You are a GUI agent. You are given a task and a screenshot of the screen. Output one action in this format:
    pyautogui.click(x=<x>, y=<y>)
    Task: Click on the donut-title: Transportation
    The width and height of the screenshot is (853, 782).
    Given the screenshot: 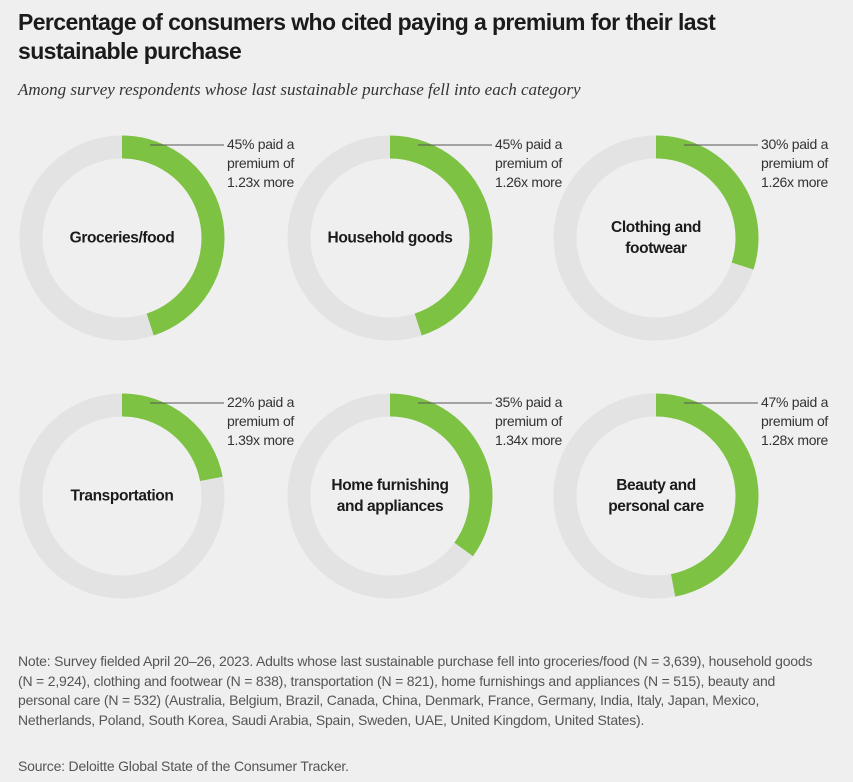 What is the action you would take?
    pyautogui.click(x=122, y=496)
    